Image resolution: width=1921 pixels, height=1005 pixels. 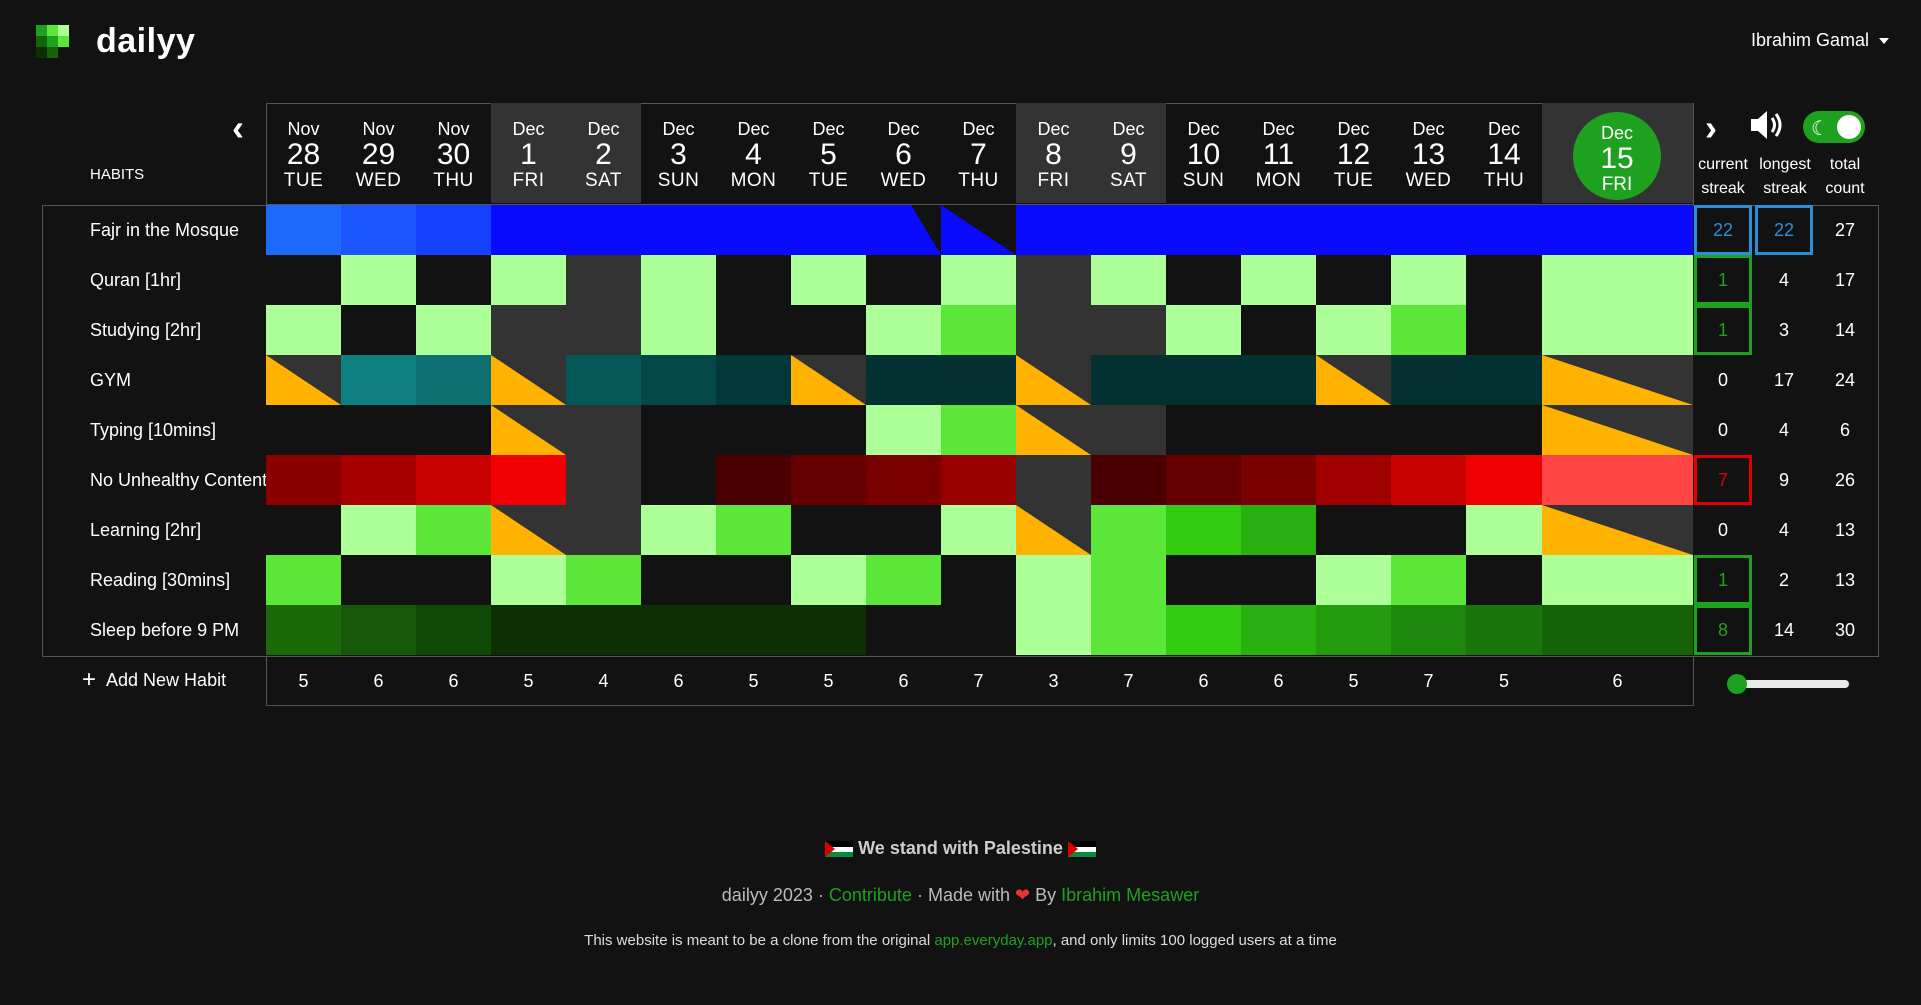 I want to click on habit-name: Fajr in the Mosque, so click(x=165, y=229).